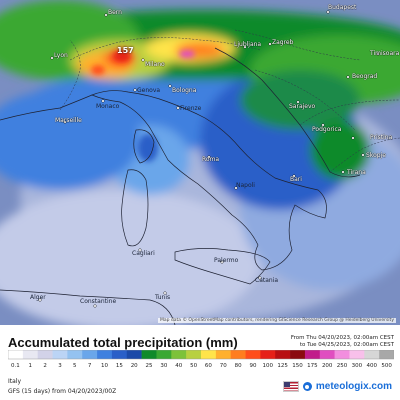 This screenshot has width=400, height=400. What do you see at coordinates (248, 44) in the screenshot?
I see `city-label-ljubljana: Ljubljana` at bounding box center [248, 44].